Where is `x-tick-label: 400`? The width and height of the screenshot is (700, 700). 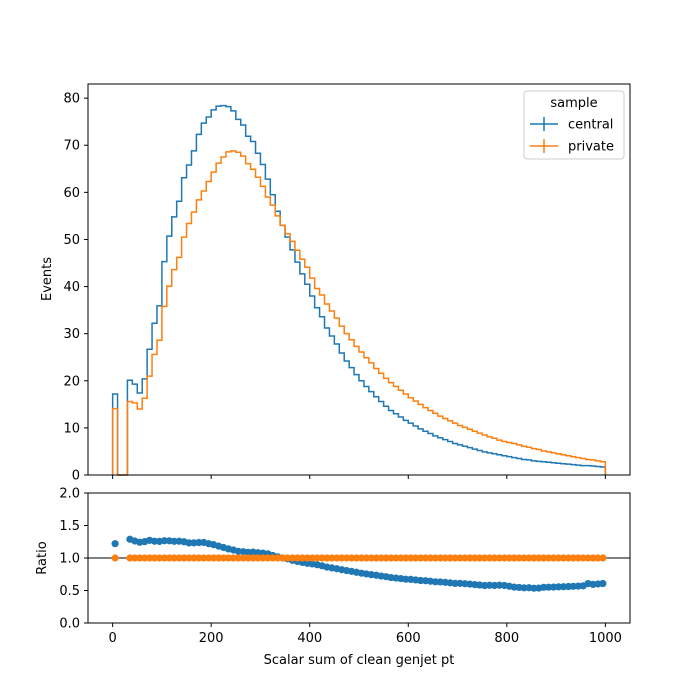 x-tick-label: 400 is located at coordinates (309, 638).